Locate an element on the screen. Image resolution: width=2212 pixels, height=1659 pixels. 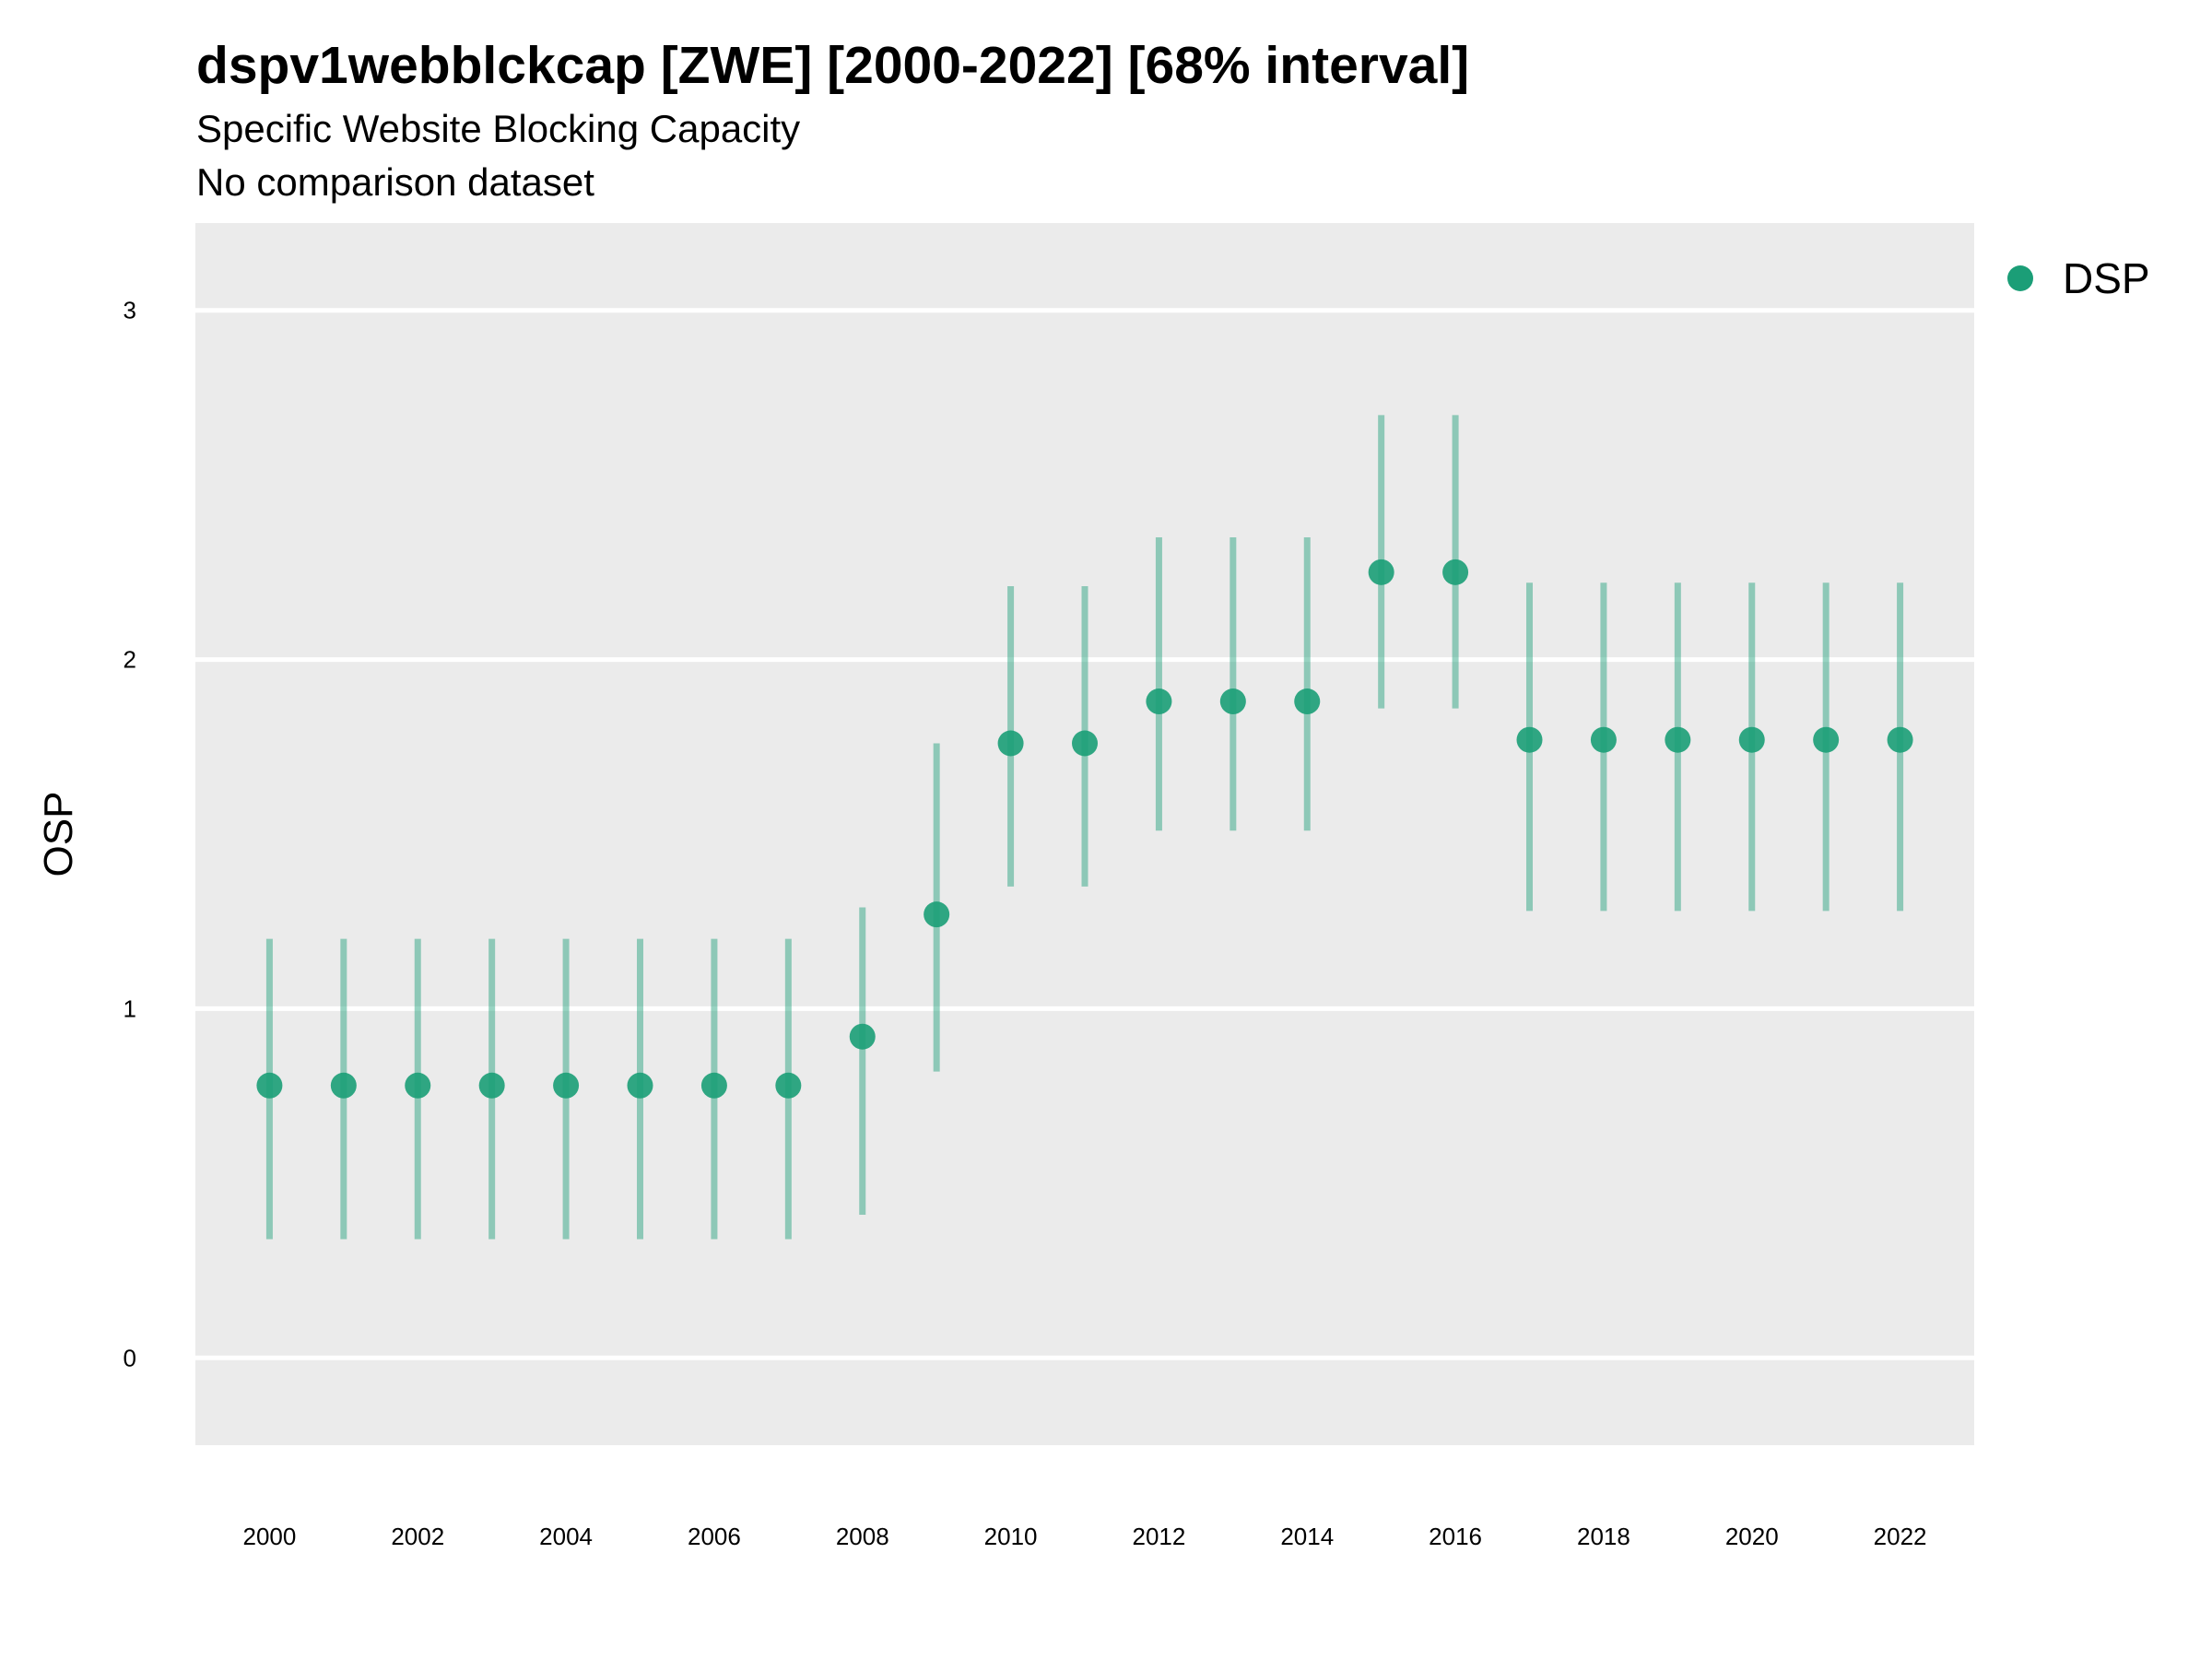
data-point-2000 is located at coordinates (269, 1085).